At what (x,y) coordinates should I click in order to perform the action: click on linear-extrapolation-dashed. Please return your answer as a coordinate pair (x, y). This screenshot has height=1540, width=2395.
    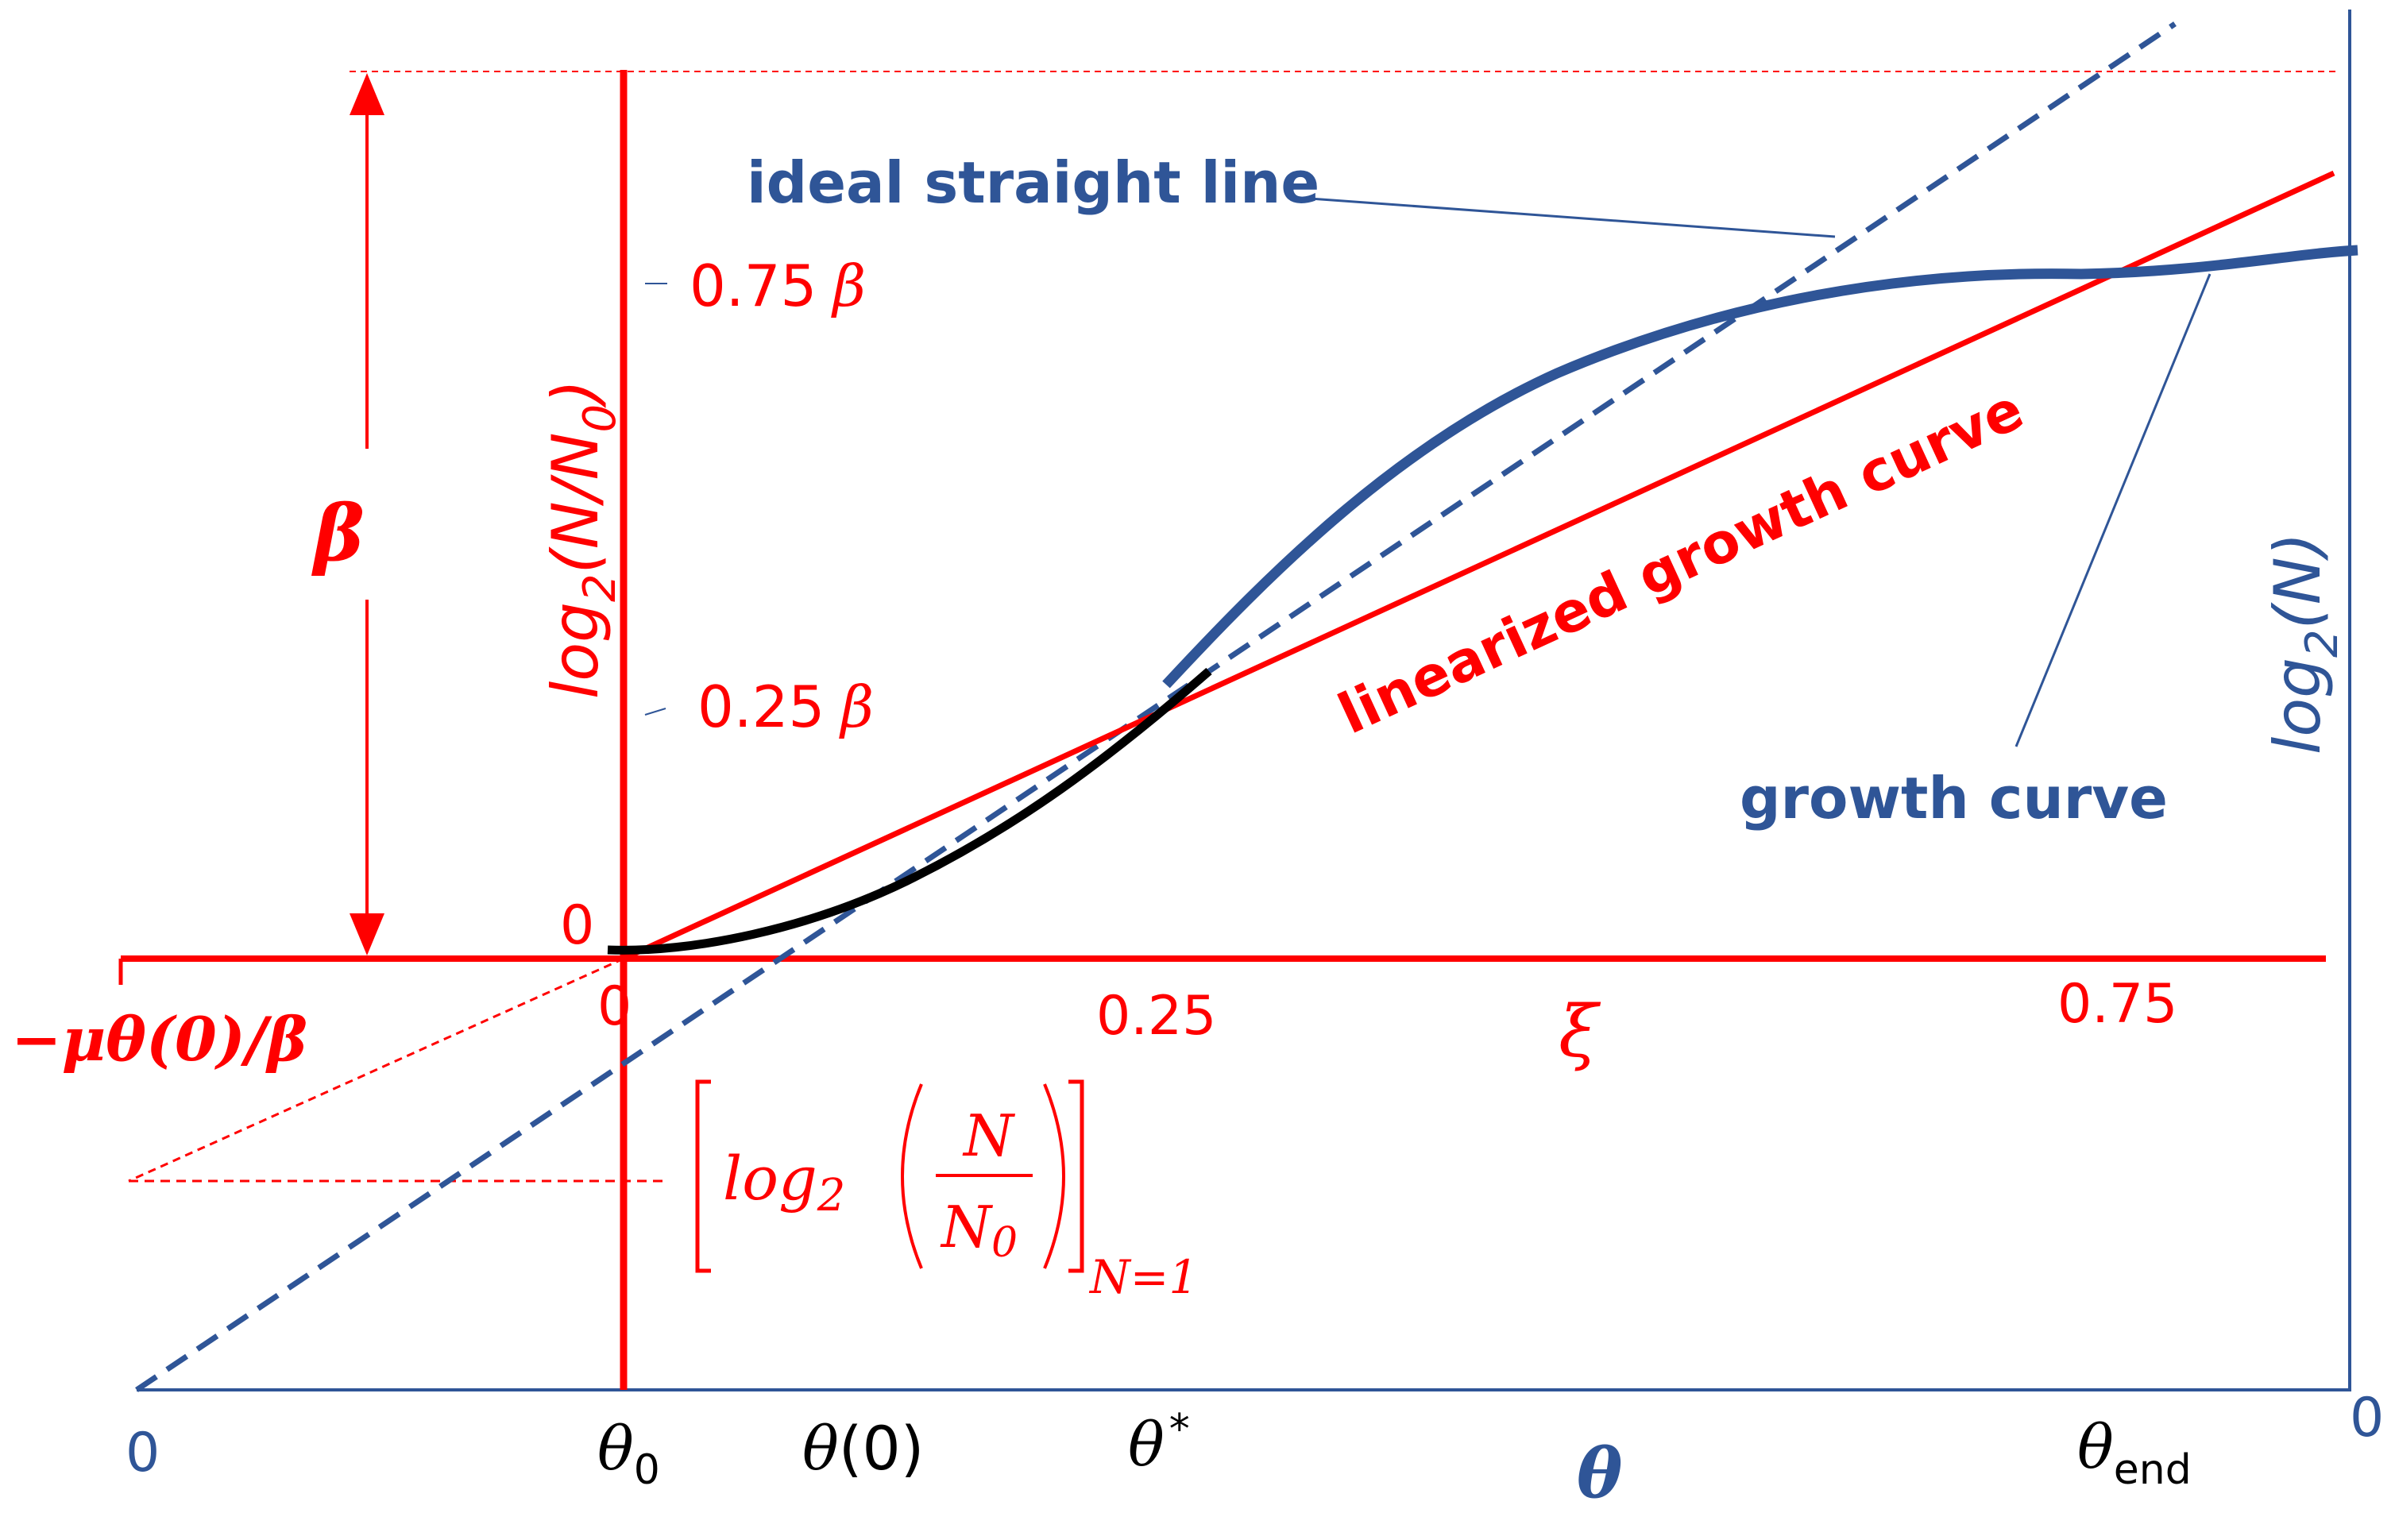
    Looking at the image, I should click on (376, 1070).